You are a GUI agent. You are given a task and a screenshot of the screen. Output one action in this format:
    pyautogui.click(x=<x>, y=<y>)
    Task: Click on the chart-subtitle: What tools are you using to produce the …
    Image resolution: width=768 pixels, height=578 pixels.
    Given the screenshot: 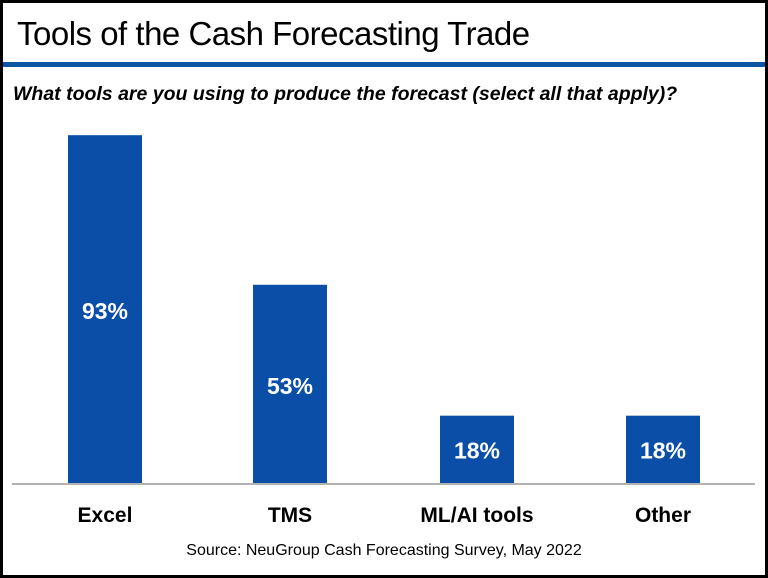 What is the action you would take?
    pyautogui.click(x=345, y=94)
    